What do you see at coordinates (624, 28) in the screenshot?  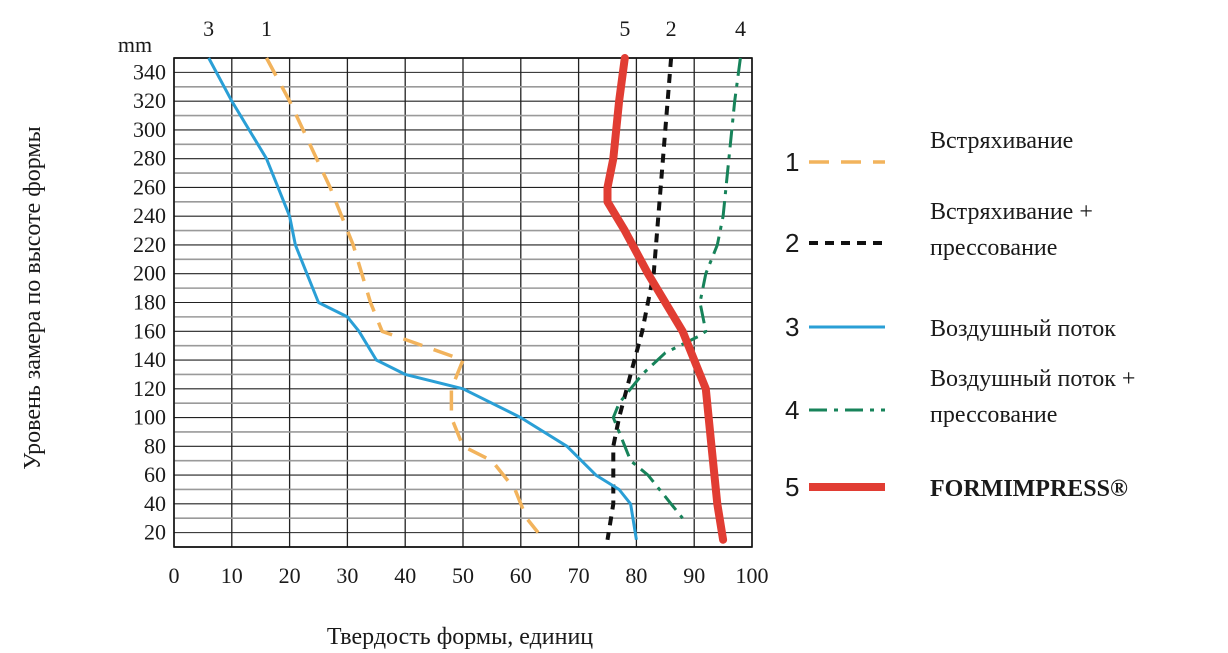 I see `series-top-label-5: 5` at bounding box center [624, 28].